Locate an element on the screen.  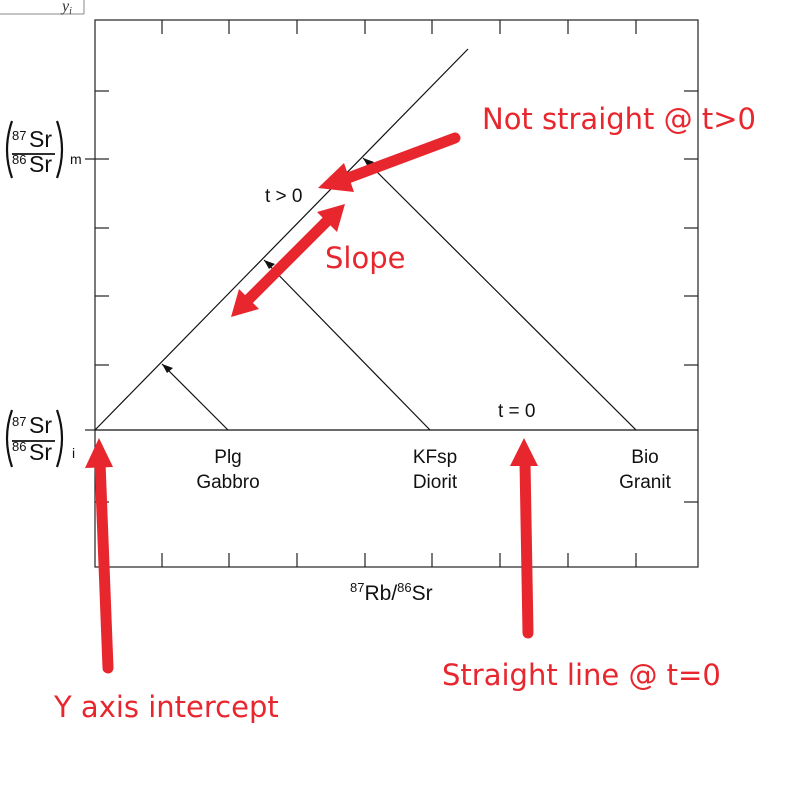
label-t-eq-0: t = 0 is located at coordinates (517, 411).